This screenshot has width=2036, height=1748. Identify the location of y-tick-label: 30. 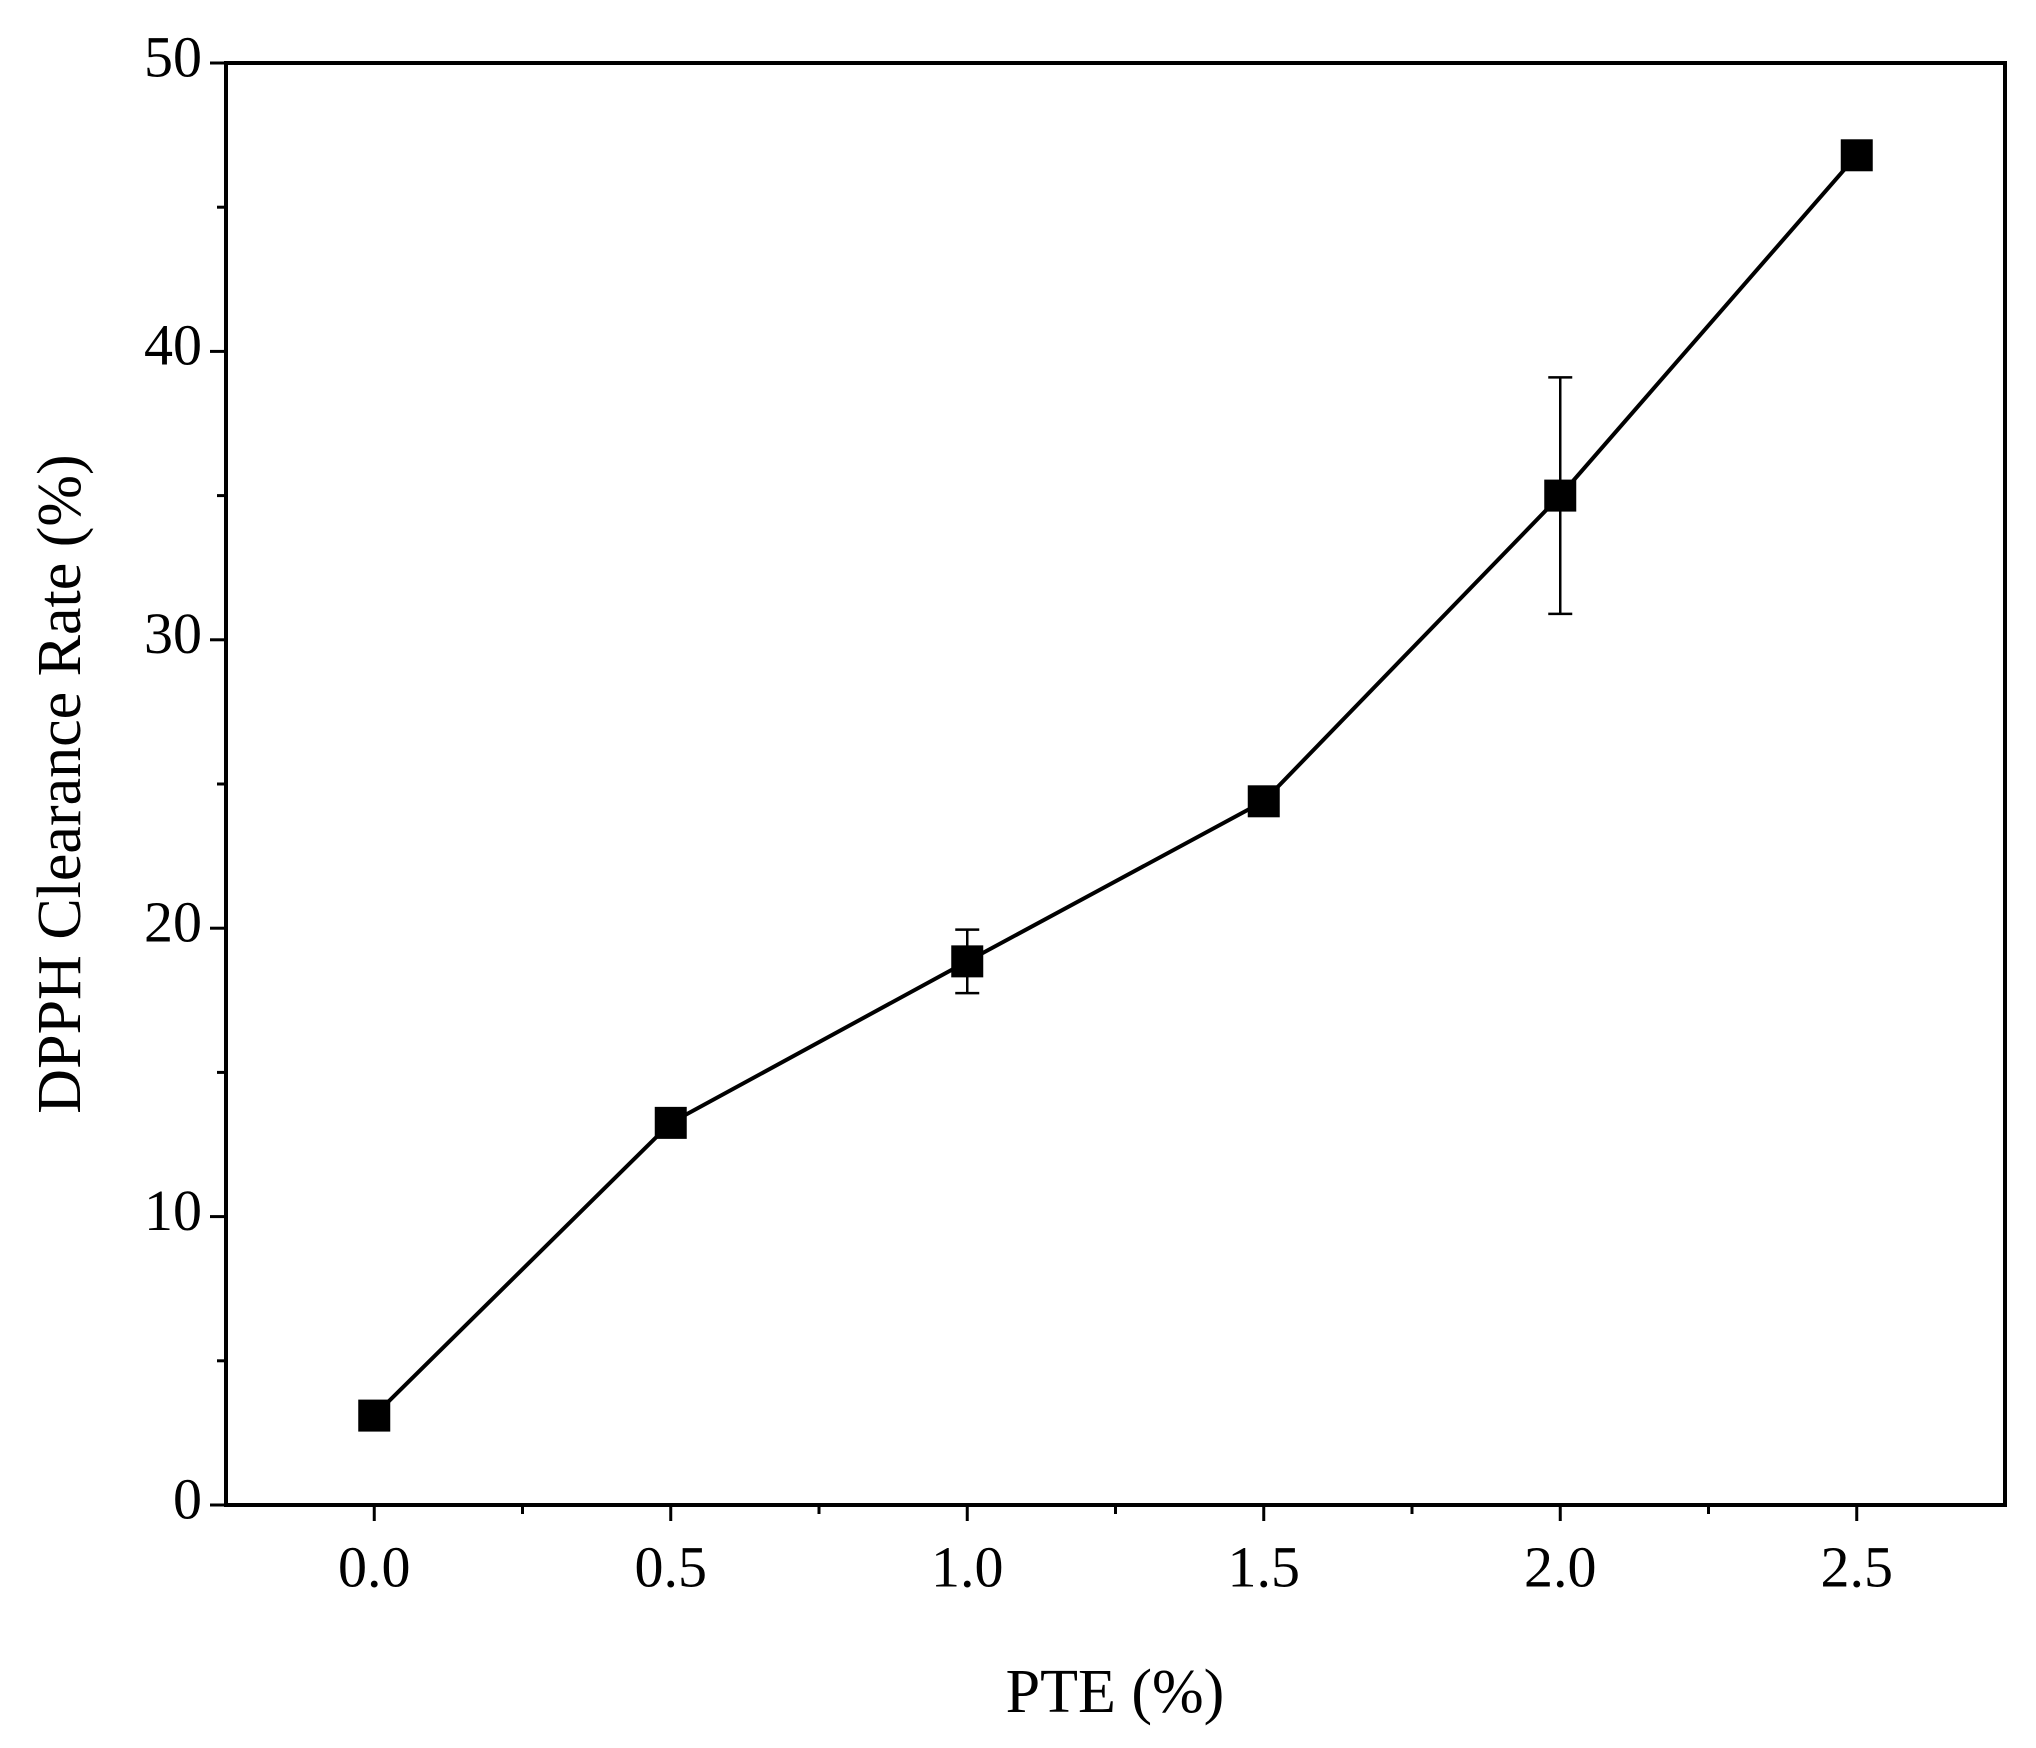
(173, 633).